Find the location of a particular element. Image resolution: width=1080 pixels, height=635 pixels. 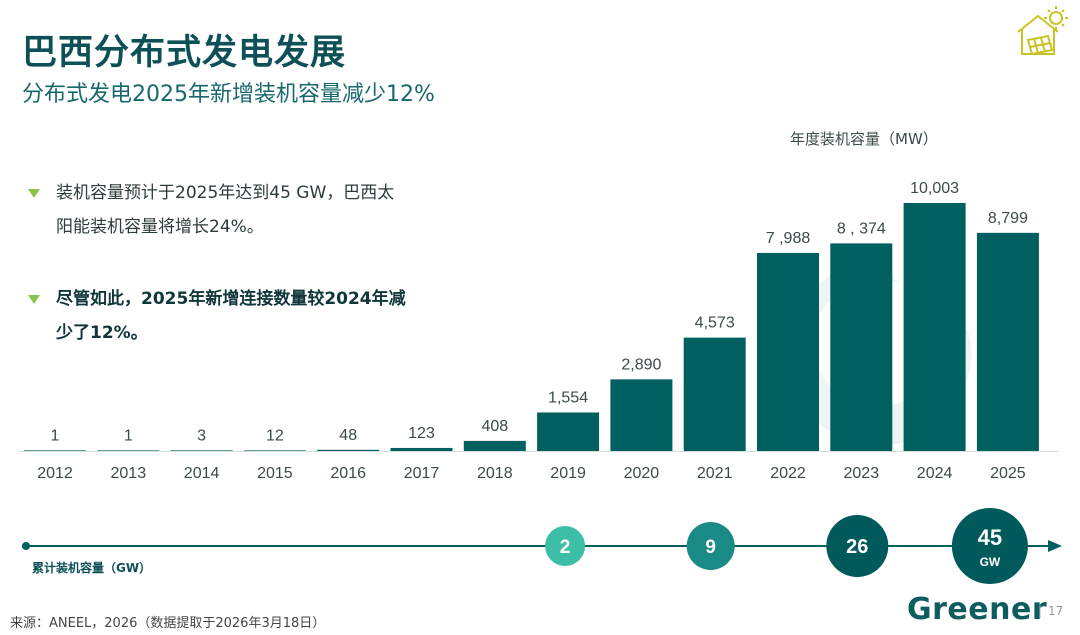

data-label: 1,554 is located at coordinates (568, 397).